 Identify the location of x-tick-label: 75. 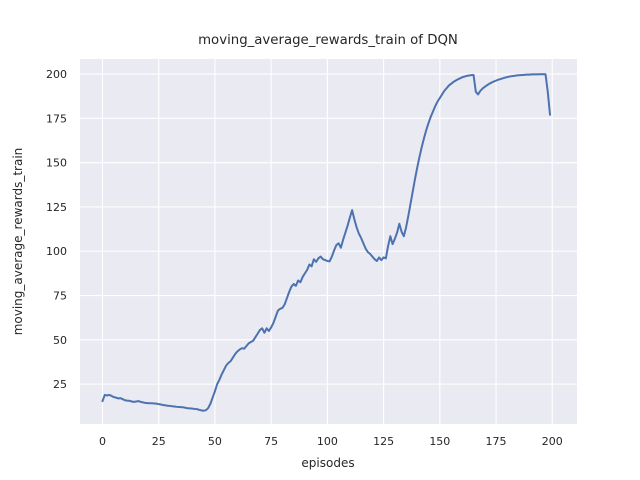
(271, 441).